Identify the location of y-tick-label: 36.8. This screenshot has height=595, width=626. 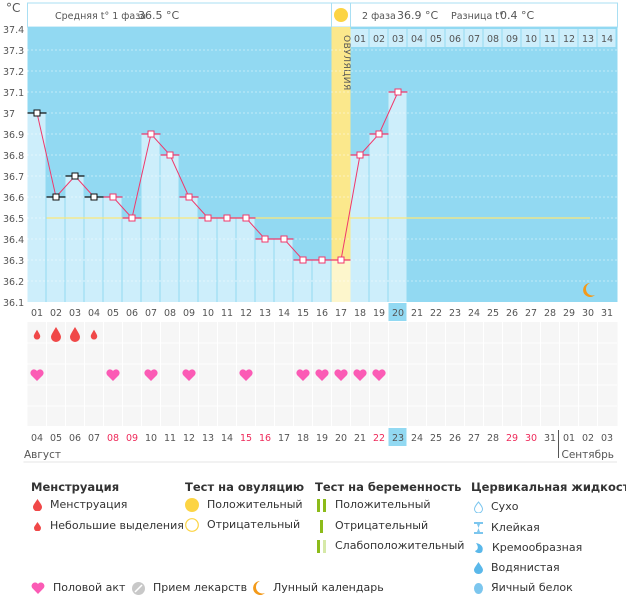
(13, 156).